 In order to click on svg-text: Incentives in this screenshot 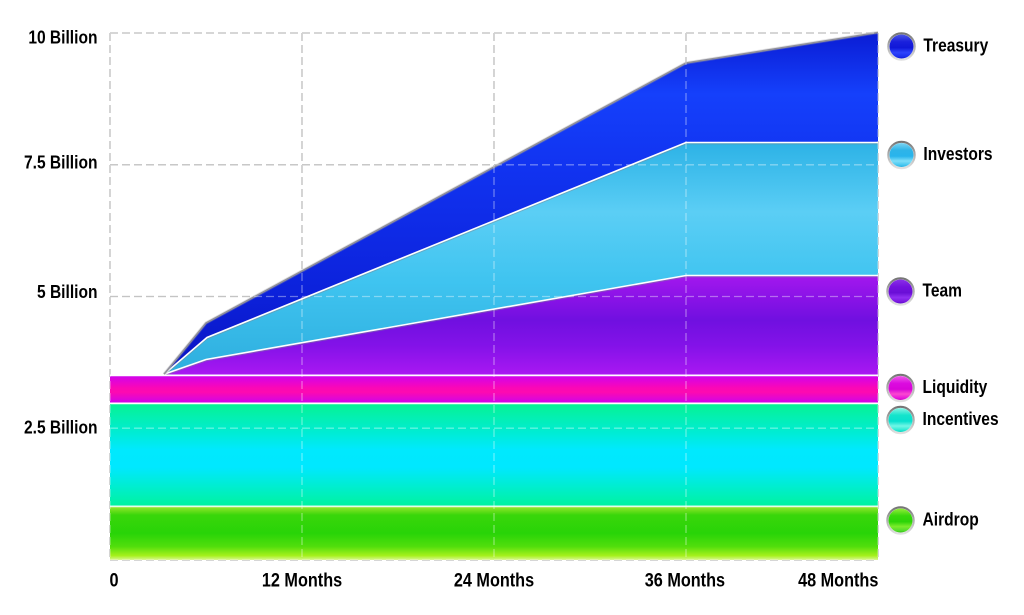, I will do `click(961, 419)`.